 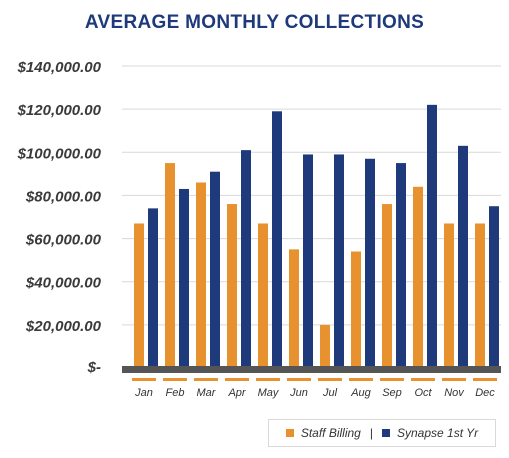 What do you see at coordinates (236, 393) in the screenshot?
I see `x-tick-label-apr: Apr` at bounding box center [236, 393].